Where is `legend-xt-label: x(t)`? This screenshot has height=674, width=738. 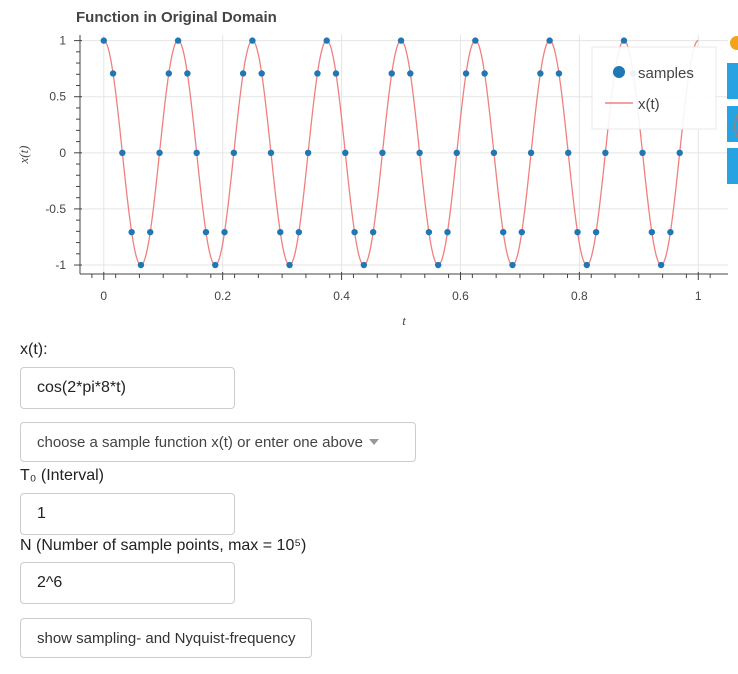 legend-xt-label: x(t) is located at coordinates (649, 104).